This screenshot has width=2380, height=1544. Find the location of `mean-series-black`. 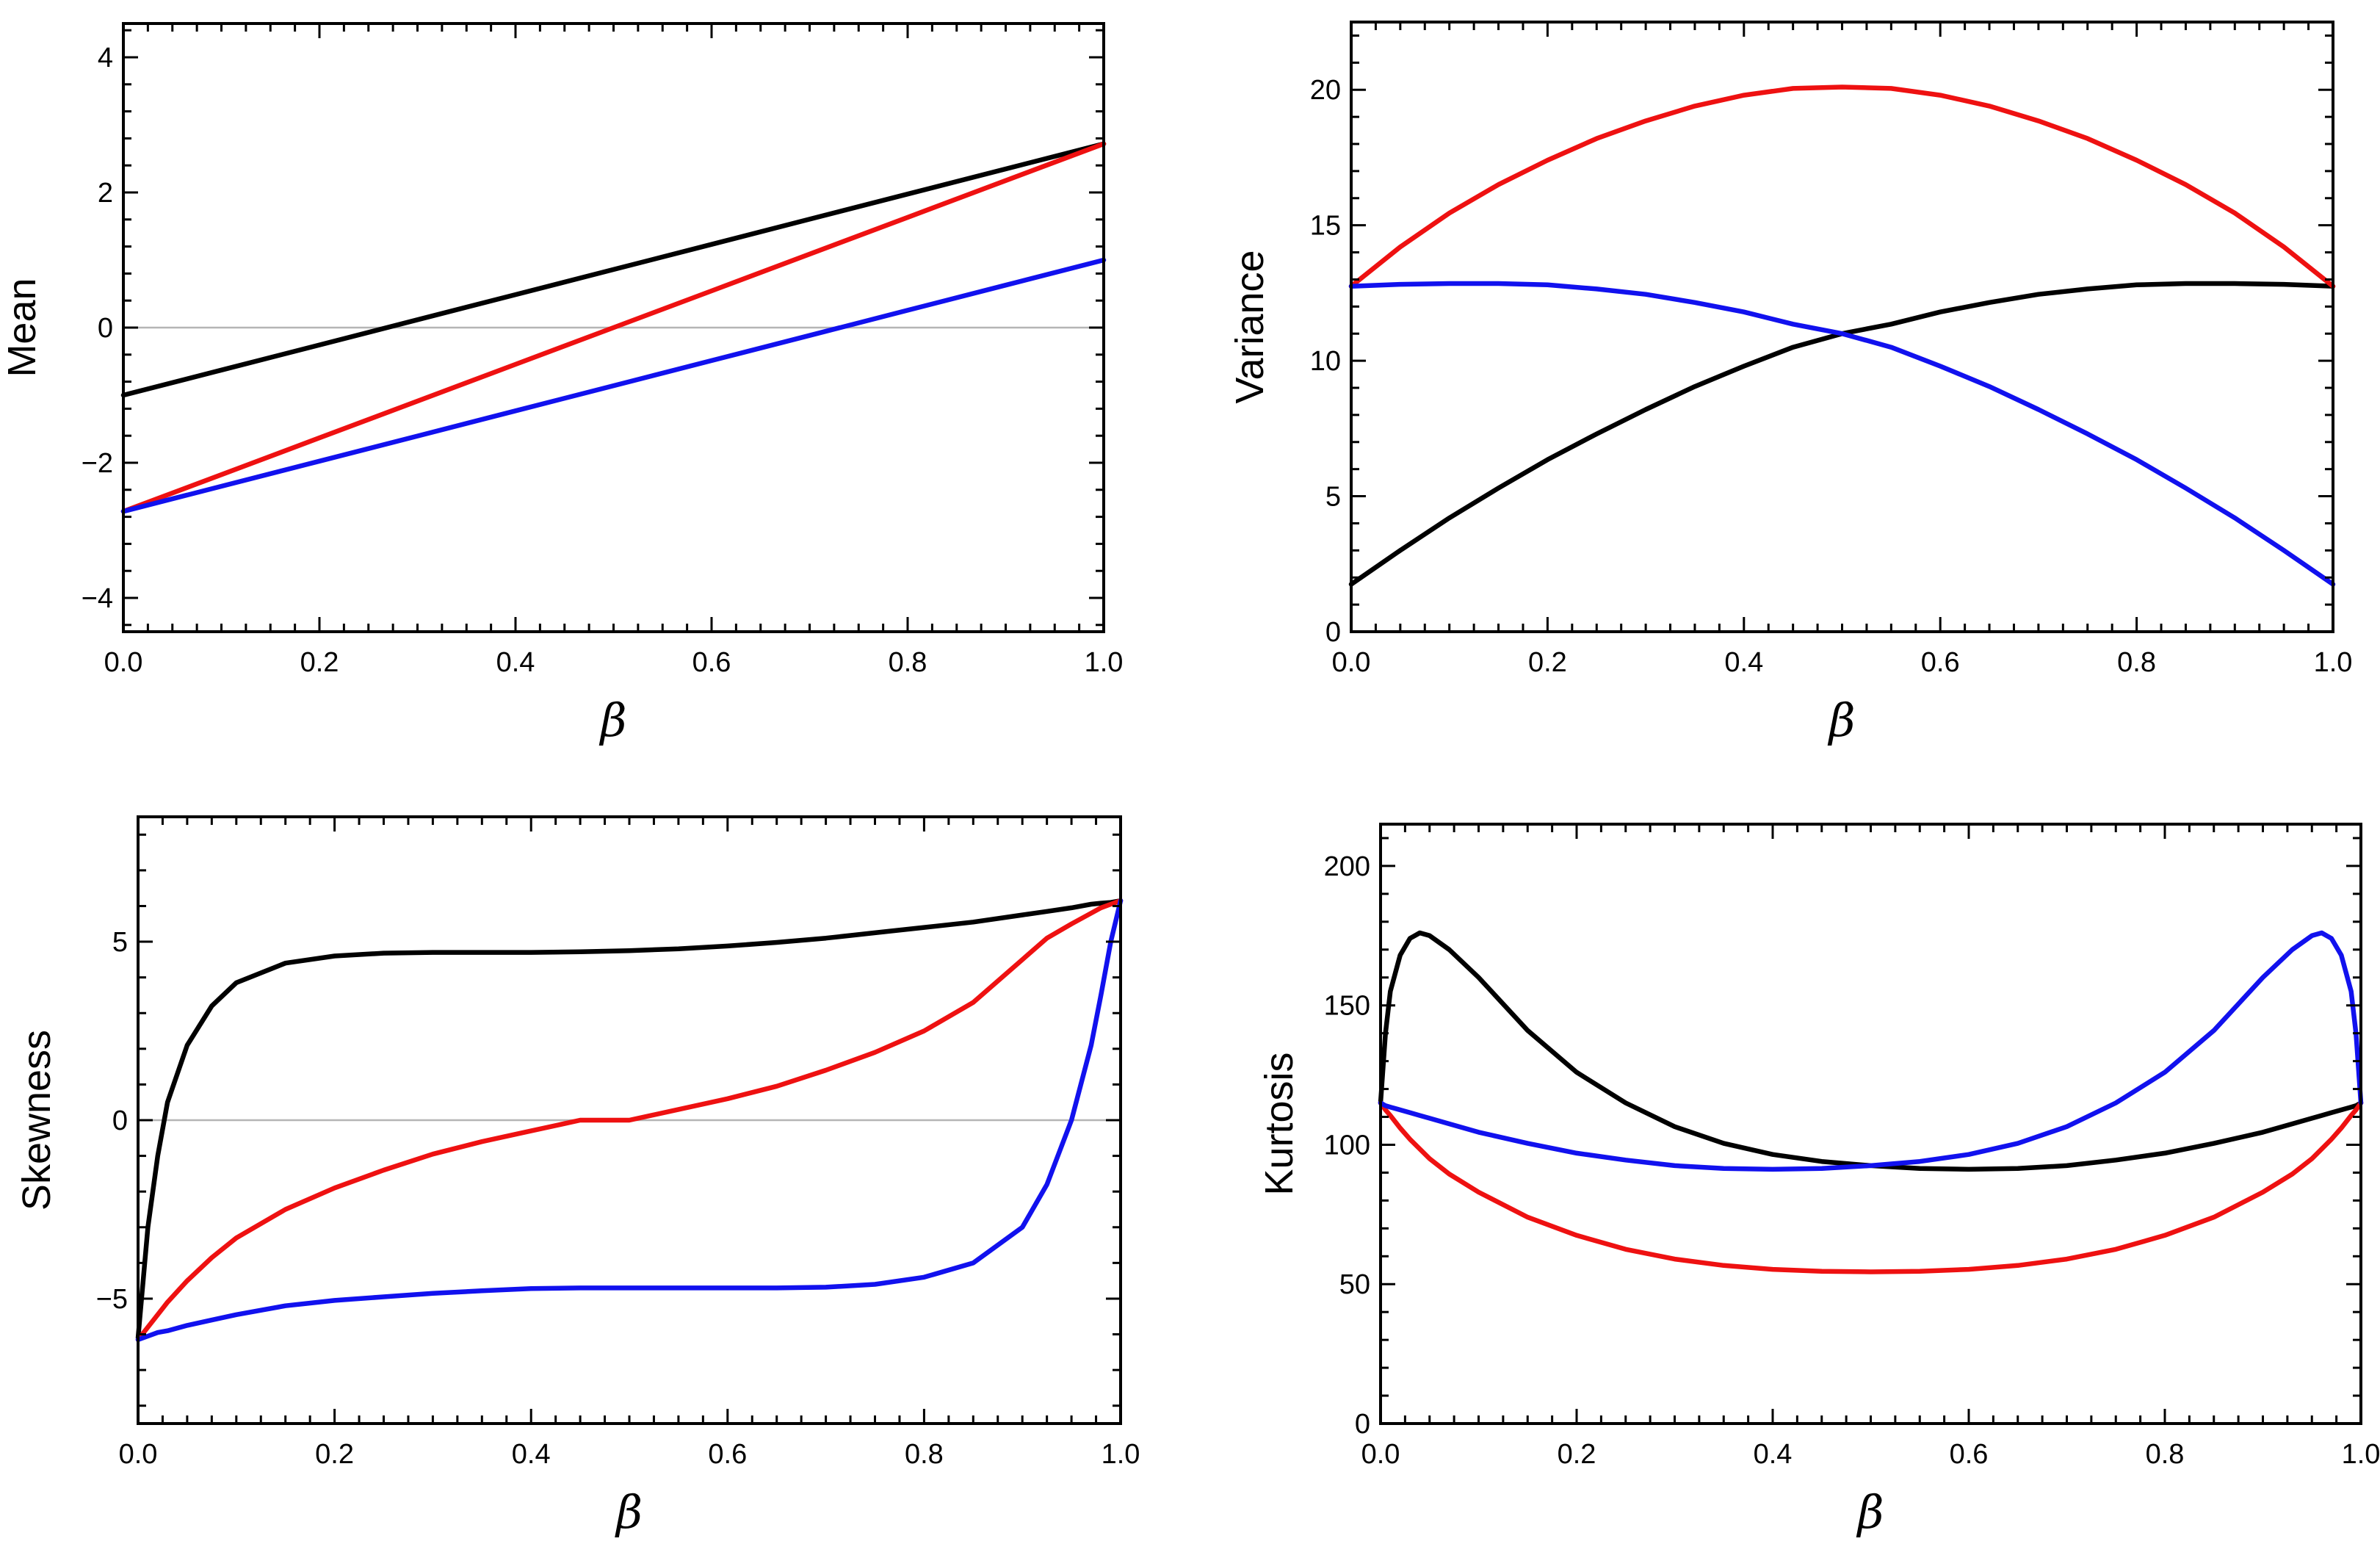

mean-series-black is located at coordinates (613, 269).